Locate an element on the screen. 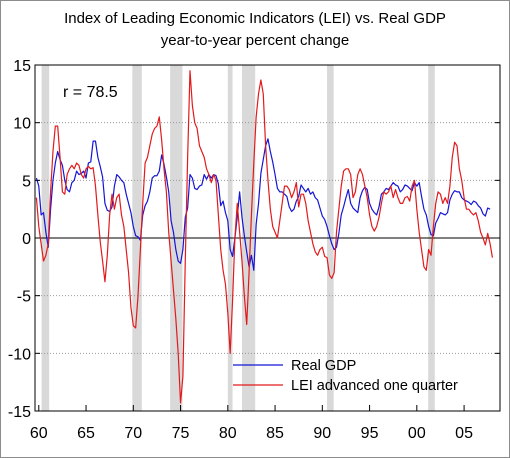  x-tick-label: 75 is located at coordinates (181, 433).